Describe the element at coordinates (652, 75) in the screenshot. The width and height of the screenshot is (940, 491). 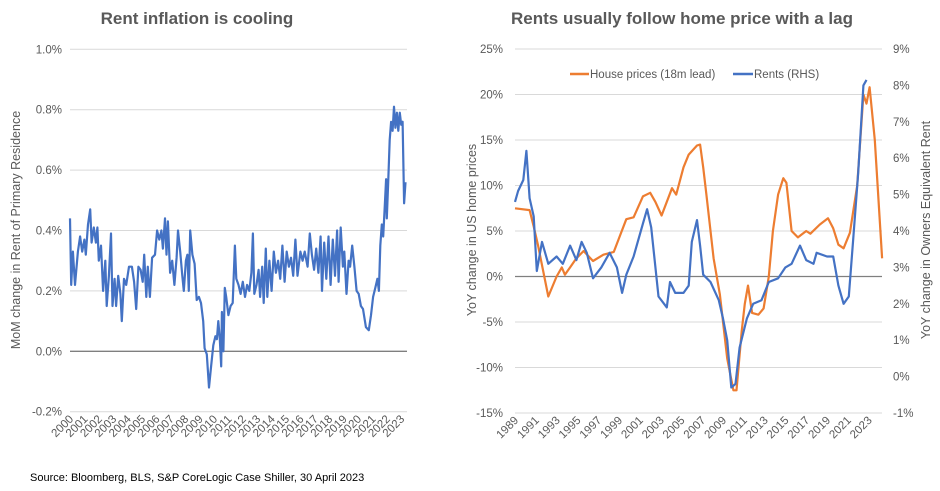
I see `legend-label-house-prices: House prices (18m lead)` at that location.